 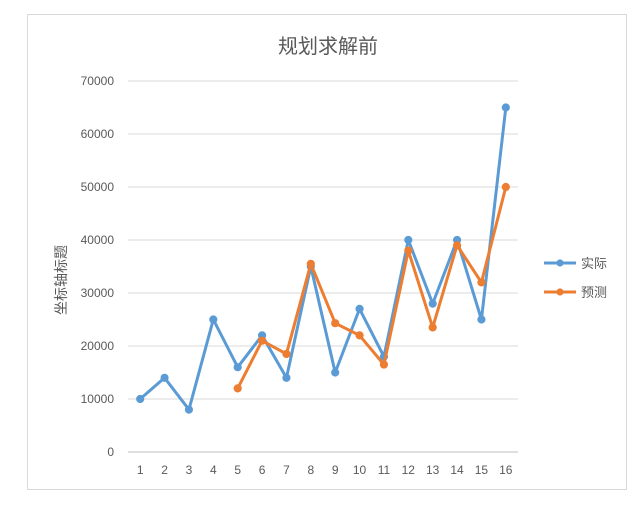 I want to click on legend-label: 预测, so click(x=594, y=293).